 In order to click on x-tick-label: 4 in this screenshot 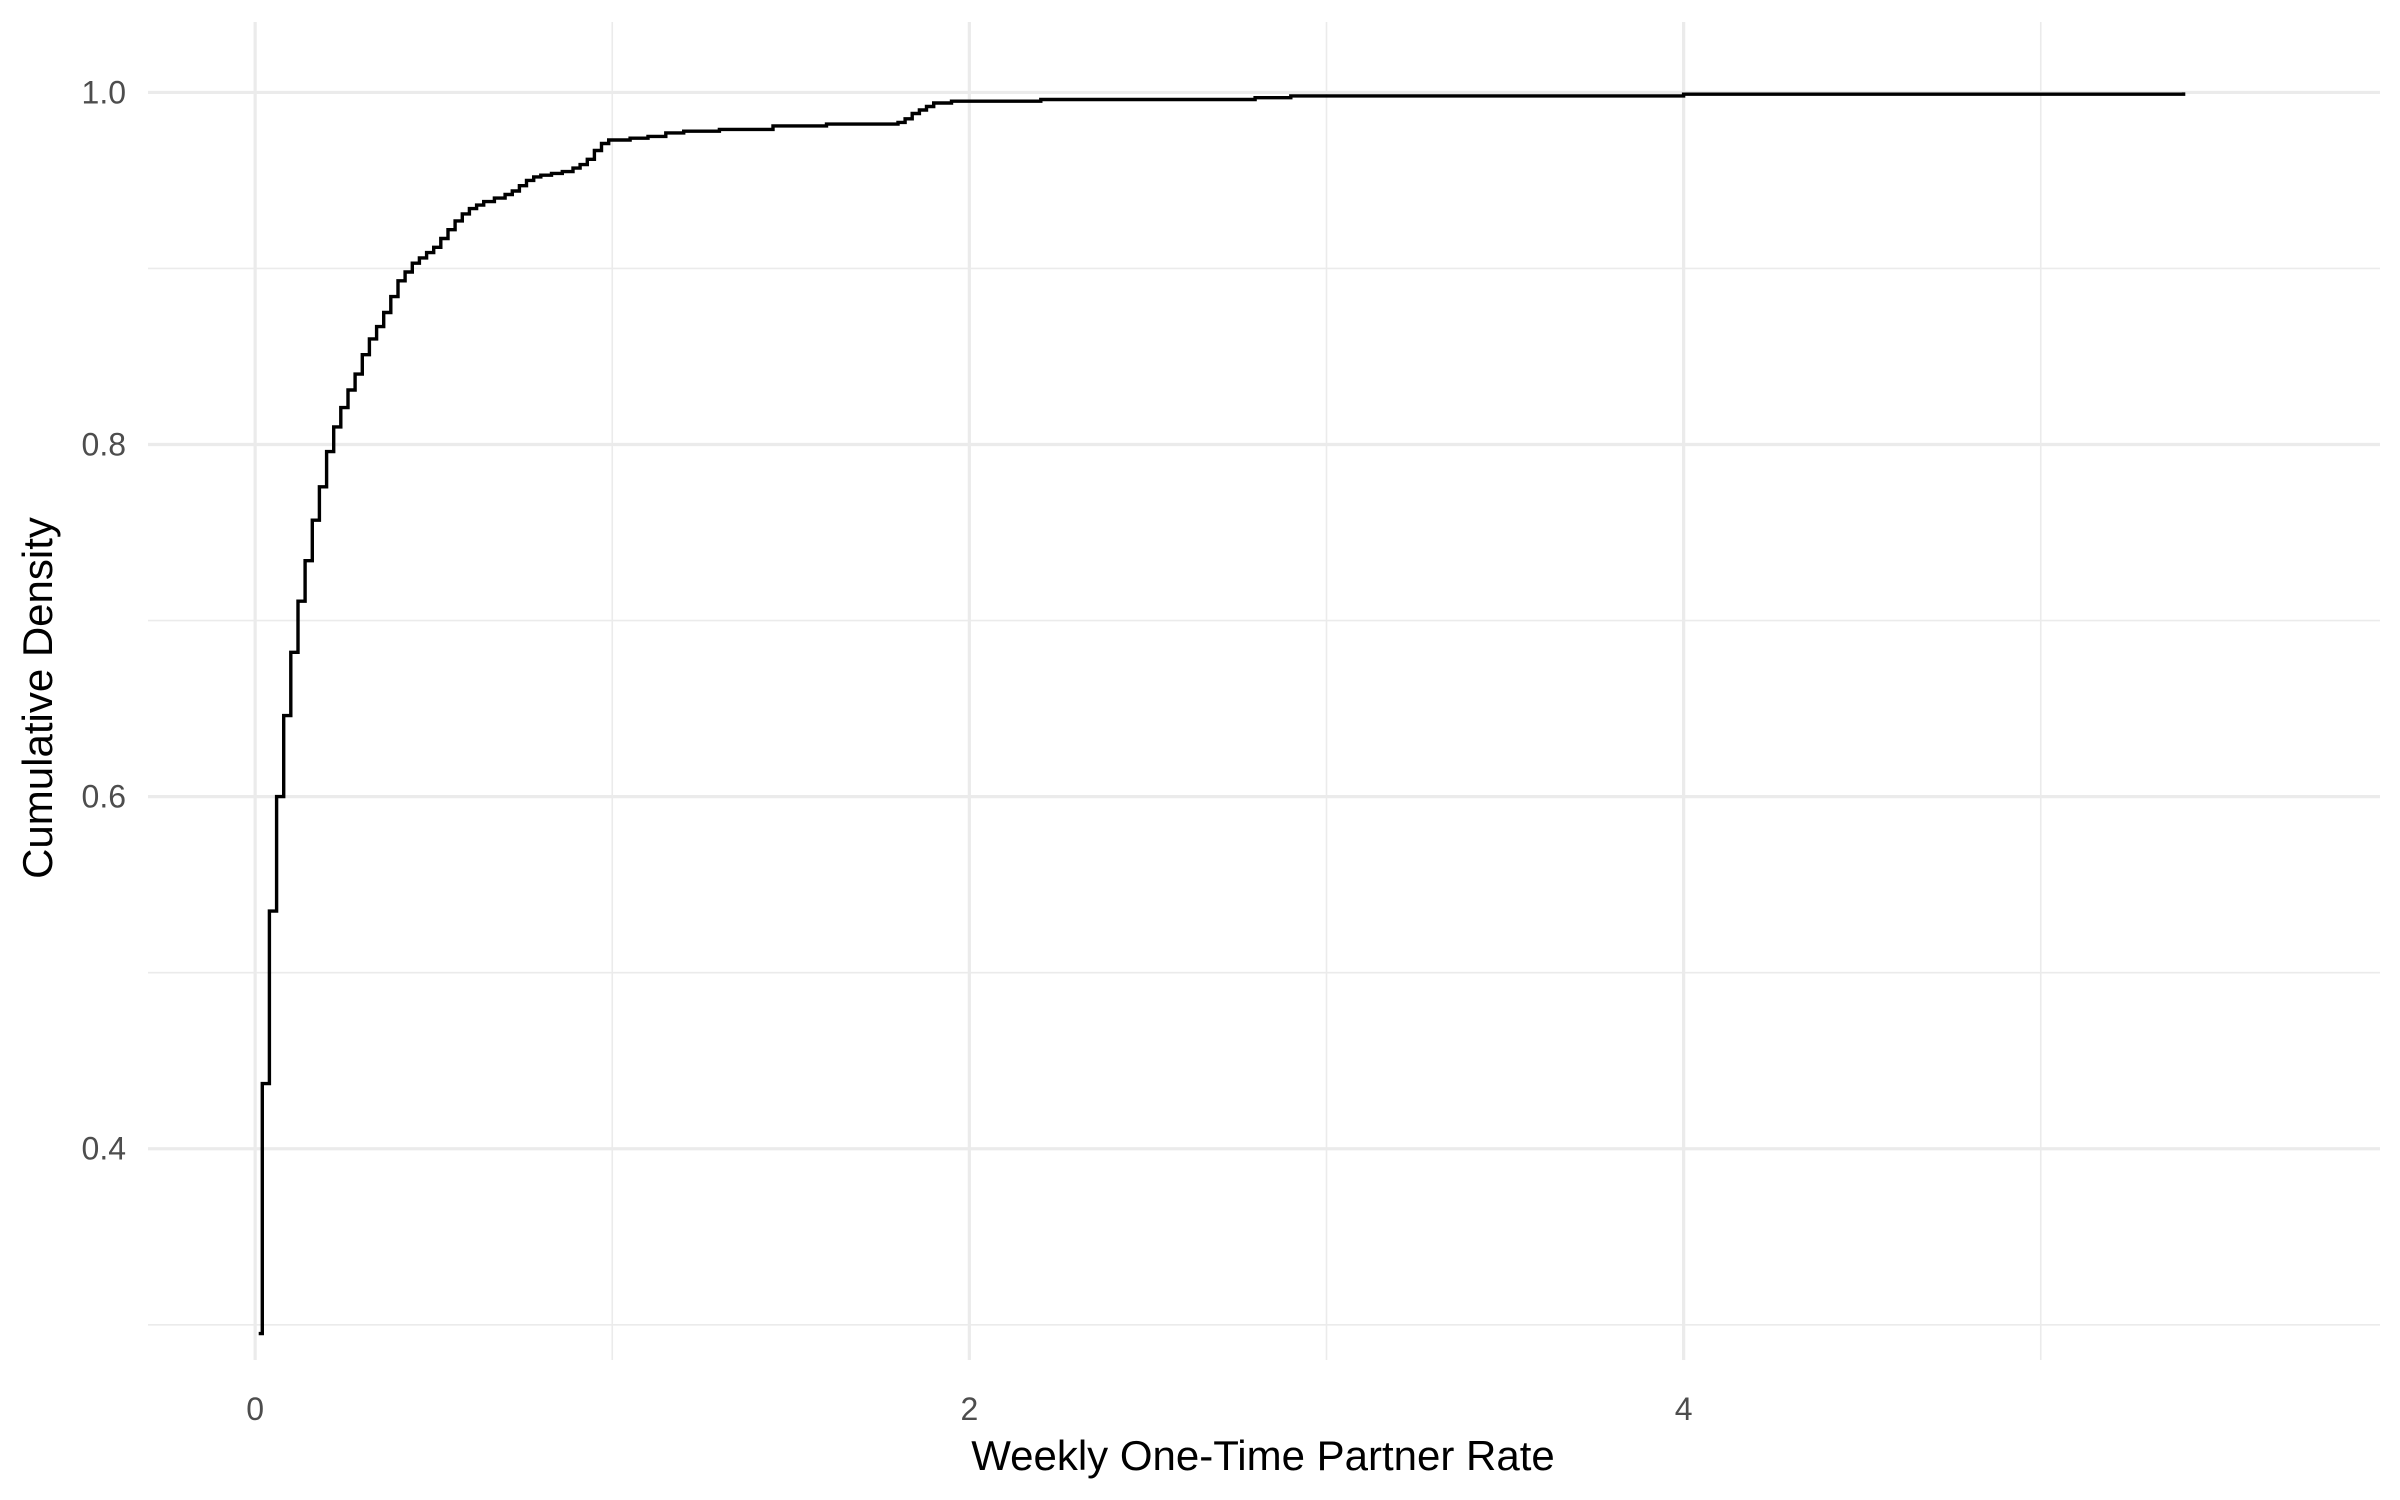, I will do `click(1684, 1409)`.